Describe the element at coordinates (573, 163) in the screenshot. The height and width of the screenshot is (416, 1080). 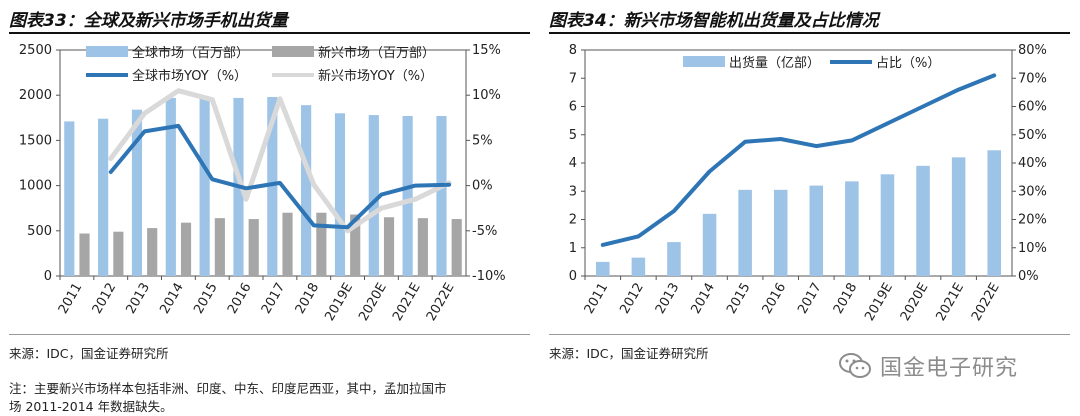
I see `right-y-tick-label: 4` at that location.